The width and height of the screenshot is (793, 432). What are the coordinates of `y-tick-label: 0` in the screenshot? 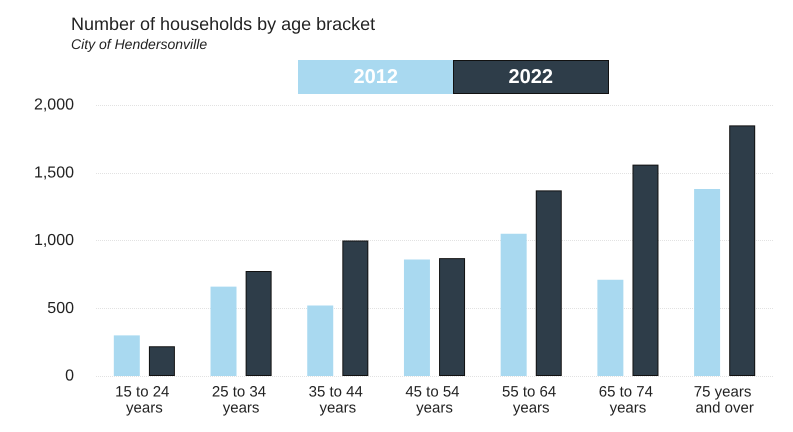 It's located at (69, 376).